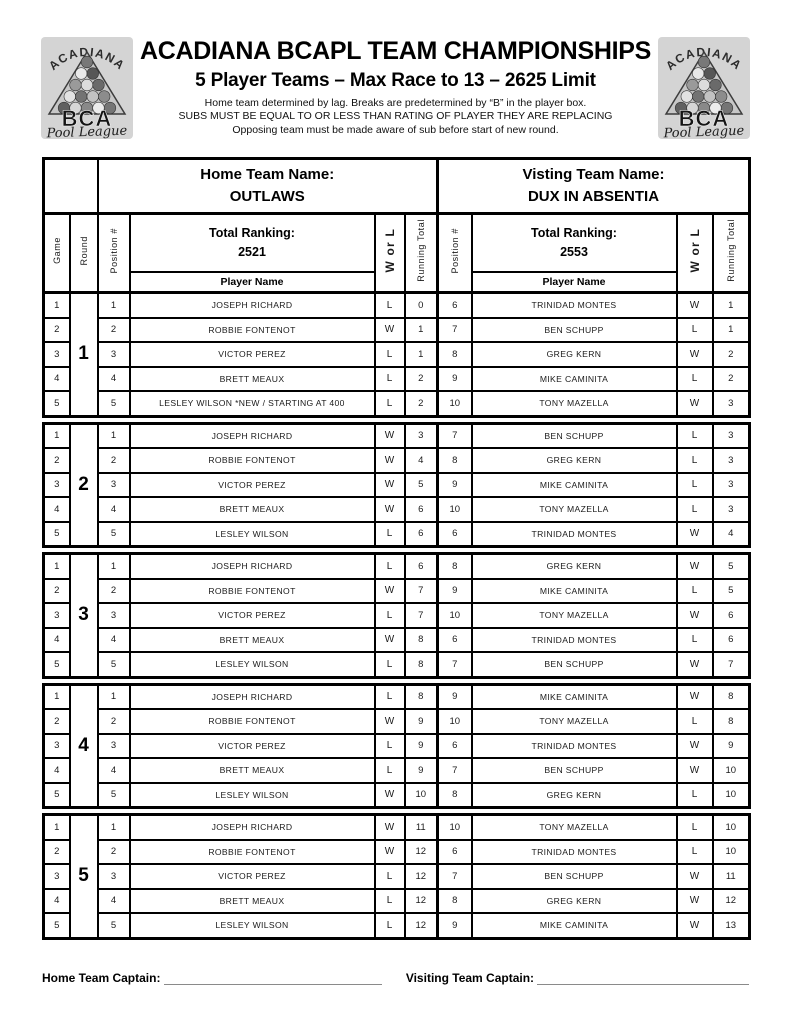  Describe the element at coordinates (267, 175) in the screenshot. I see `home-team-name-label: Home Team Name:` at that location.